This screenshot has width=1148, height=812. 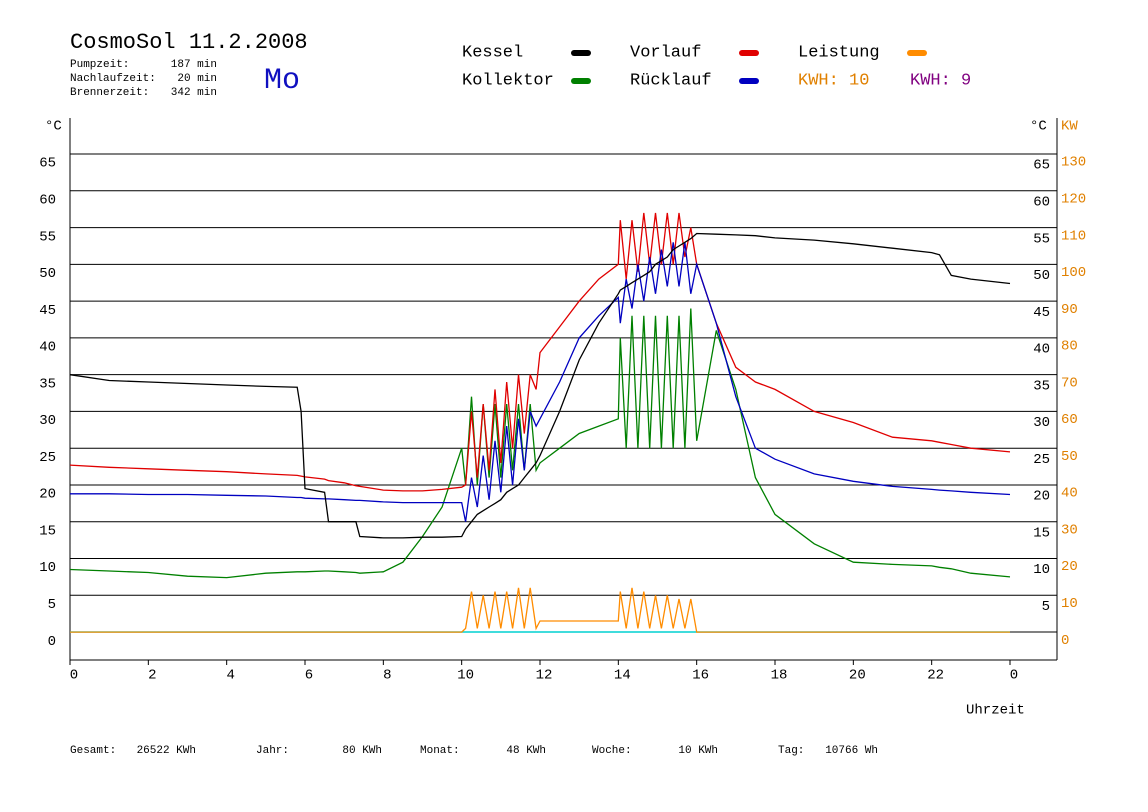 I want to click on stat-label: Brennerzeit:, so click(x=109, y=93).